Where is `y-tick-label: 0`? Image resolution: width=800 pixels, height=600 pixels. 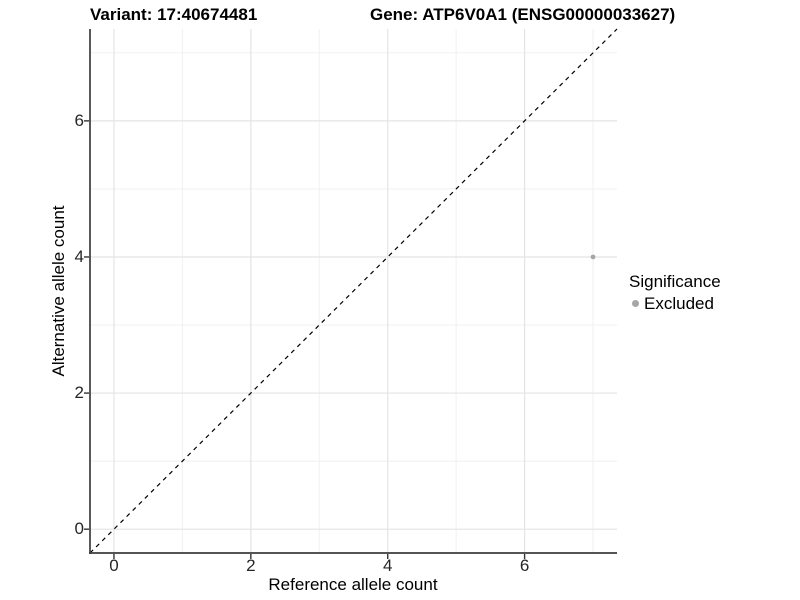 y-tick-label: 0 is located at coordinates (79, 529).